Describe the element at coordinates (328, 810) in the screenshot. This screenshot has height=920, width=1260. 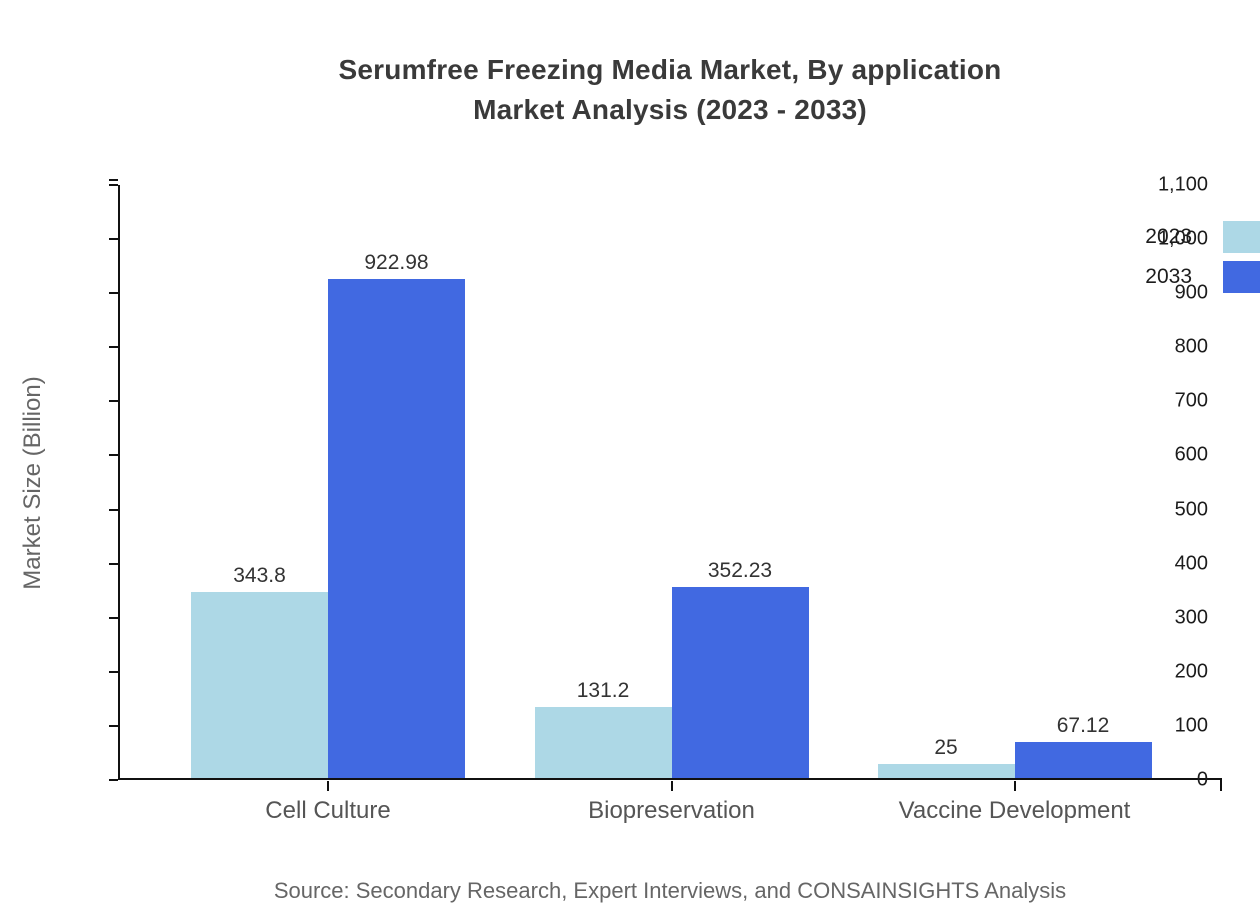
I see `x-category-label: Cell Culture` at that location.